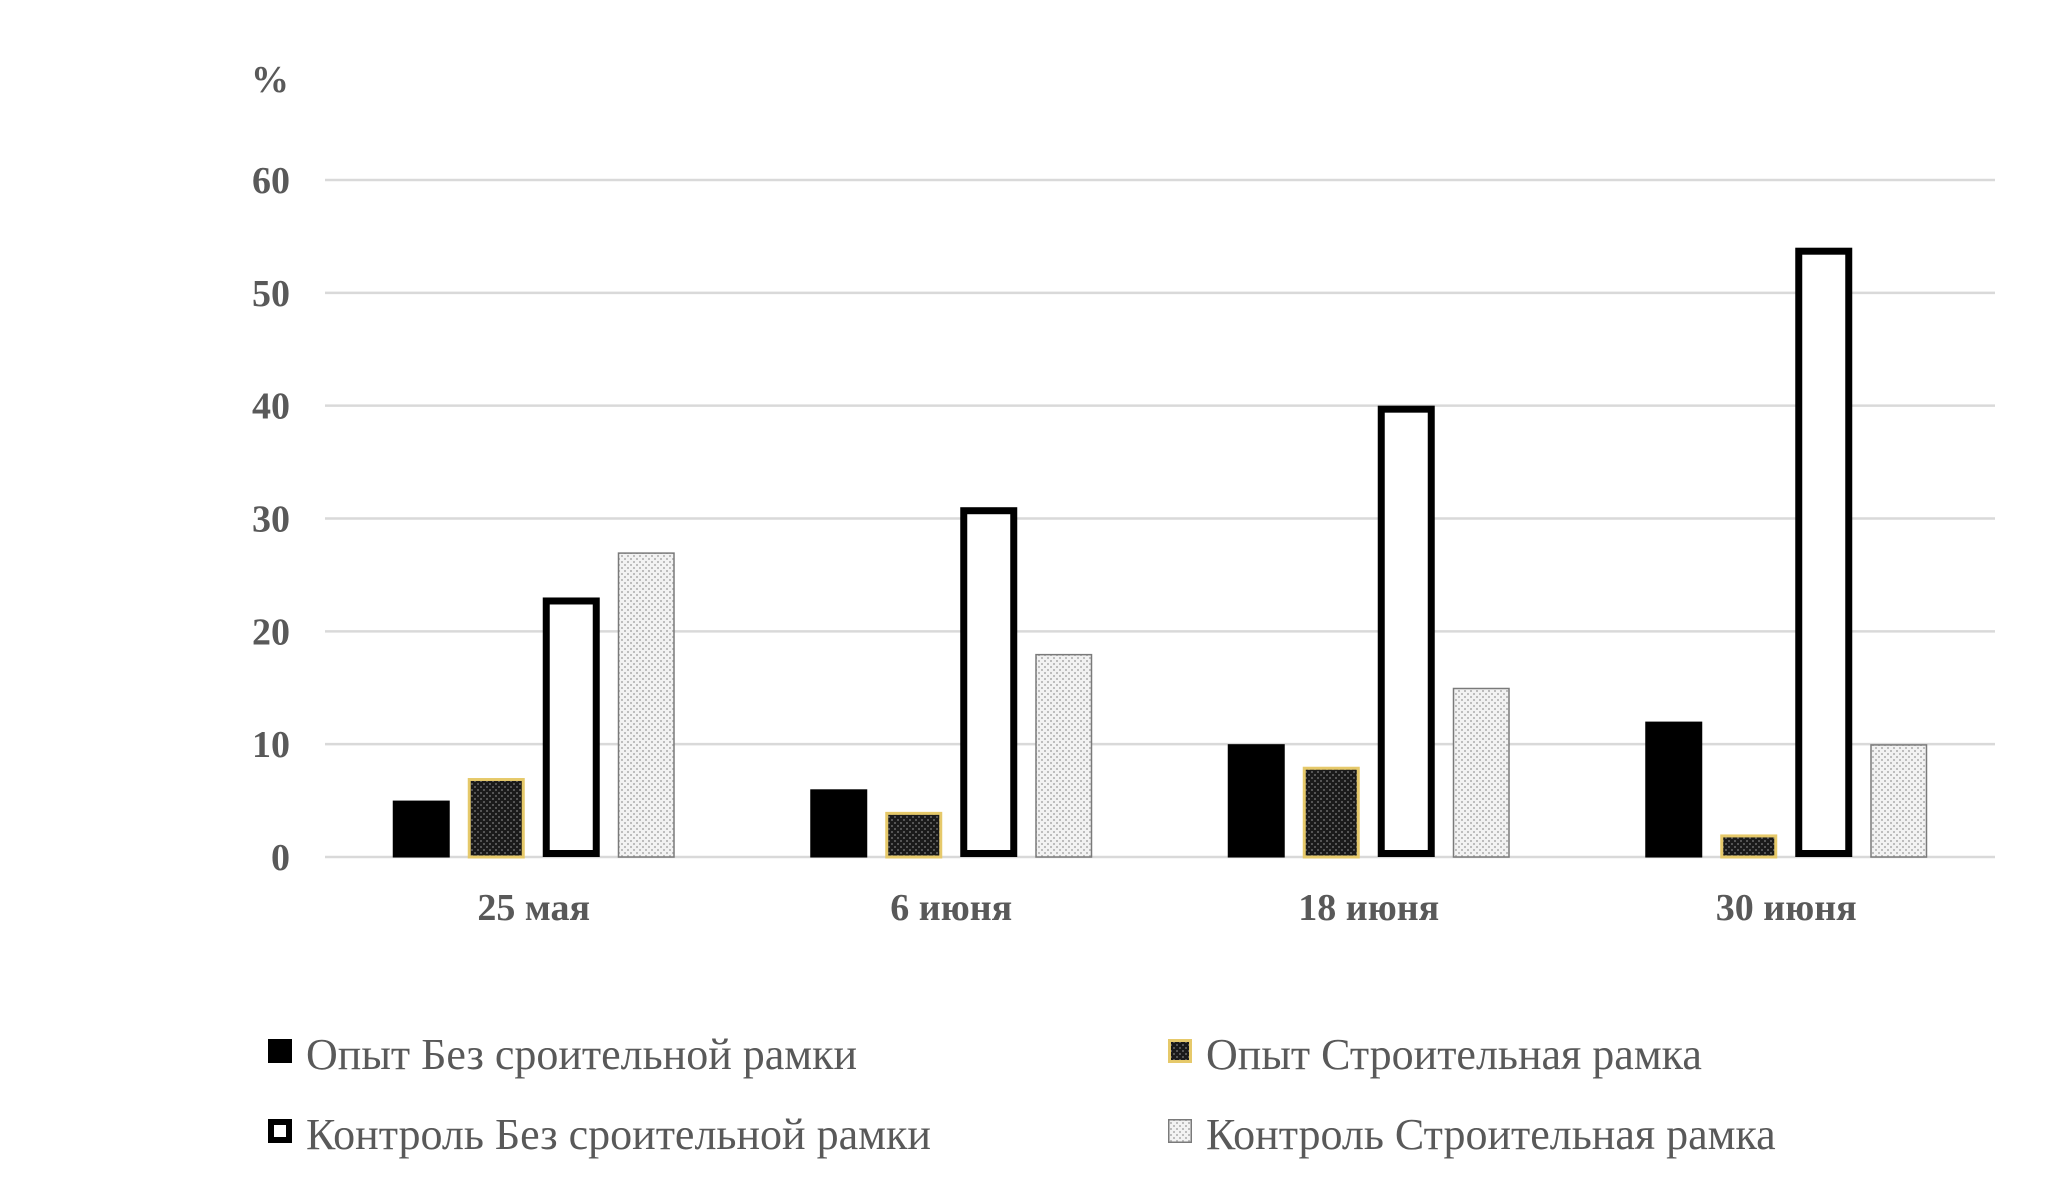  Describe the element at coordinates (270, 80) in the screenshot. I see `y-axis-label: %` at that location.